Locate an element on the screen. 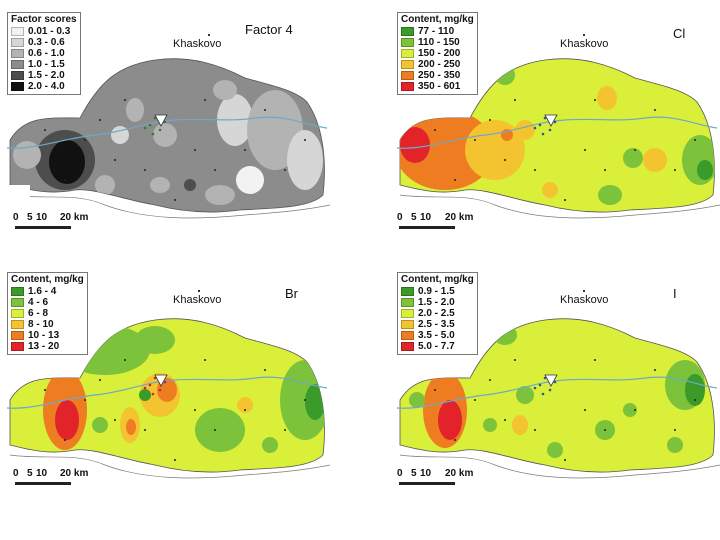  river is located at coordinates (167, 132).